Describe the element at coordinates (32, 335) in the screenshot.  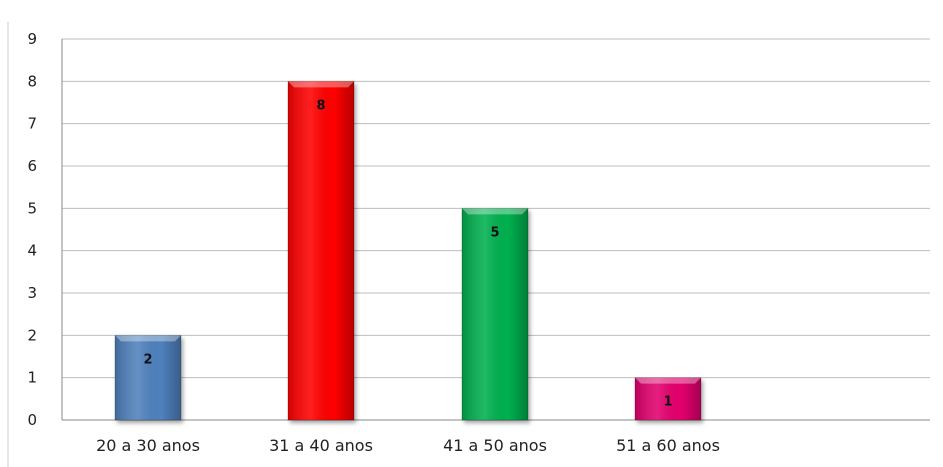
I see `y-tick-label: 2` at that location.